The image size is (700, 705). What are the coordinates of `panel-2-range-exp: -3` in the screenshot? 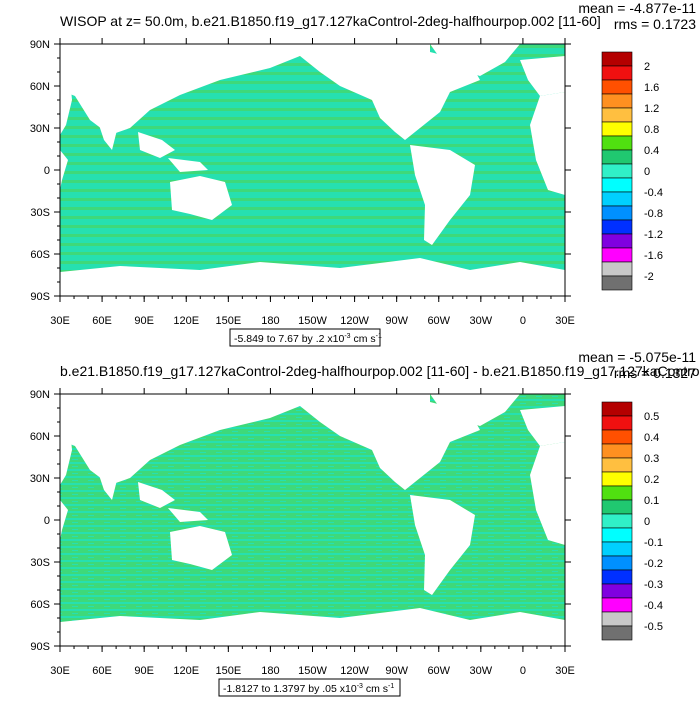 It's located at (360, 686).